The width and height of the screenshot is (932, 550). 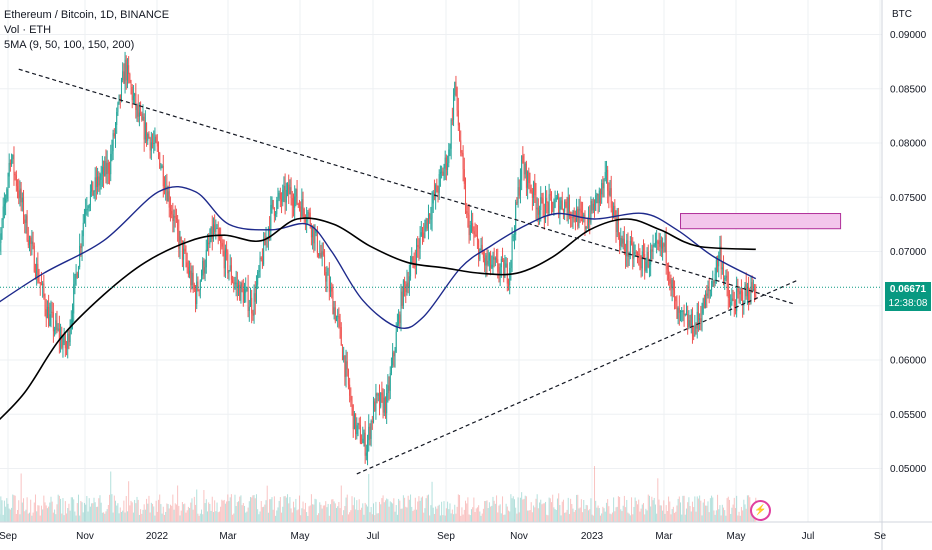 What do you see at coordinates (87, 15) in the screenshot?
I see `symbol-title: Ethereum / Bitcoin, 1D, BINANCE` at bounding box center [87, 15].